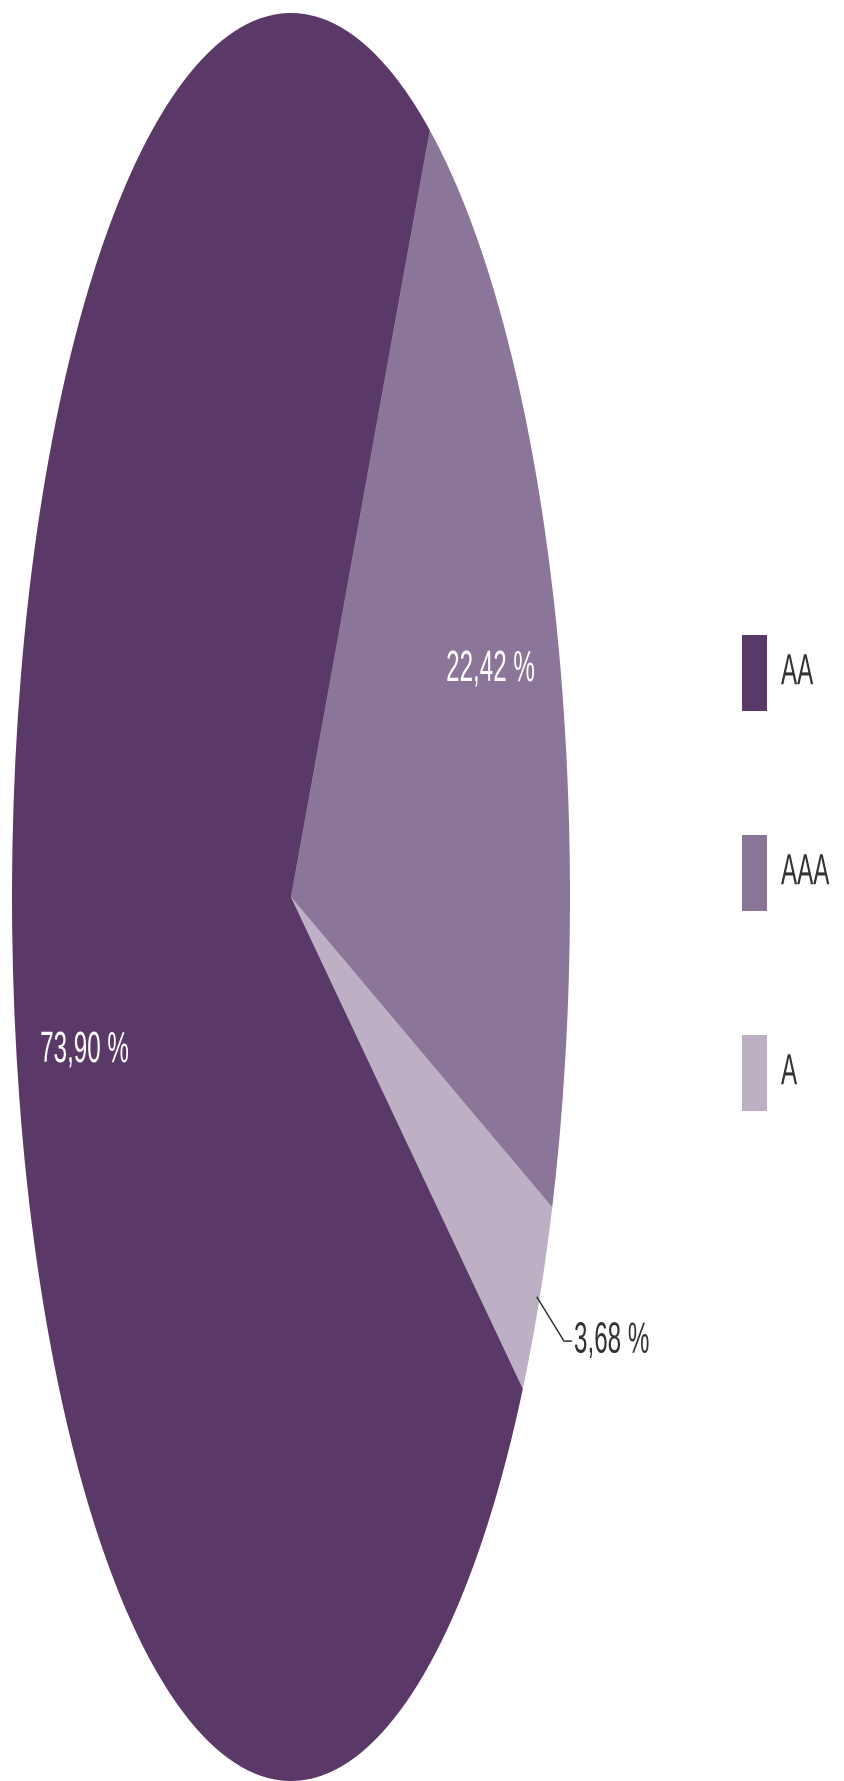 The image size is (844, 1781). Describe the element at coordinates (490, 666) in the screenshot. I see `slice-label: 22,42 %` at that location.